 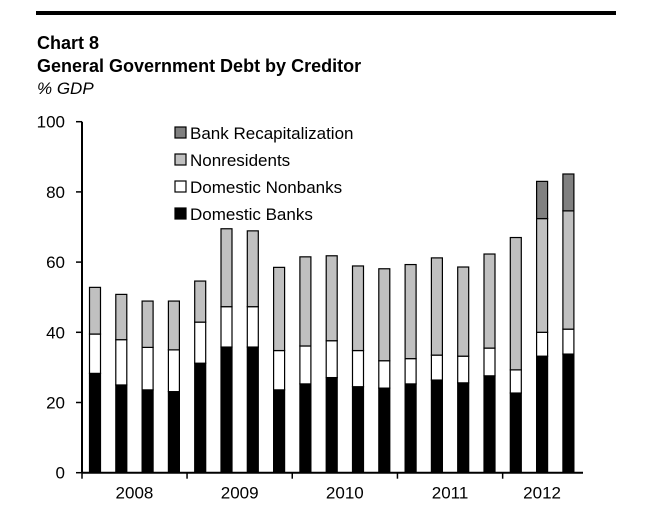 I want to click on x-year-label: 2011, so click(x=450, y=493).